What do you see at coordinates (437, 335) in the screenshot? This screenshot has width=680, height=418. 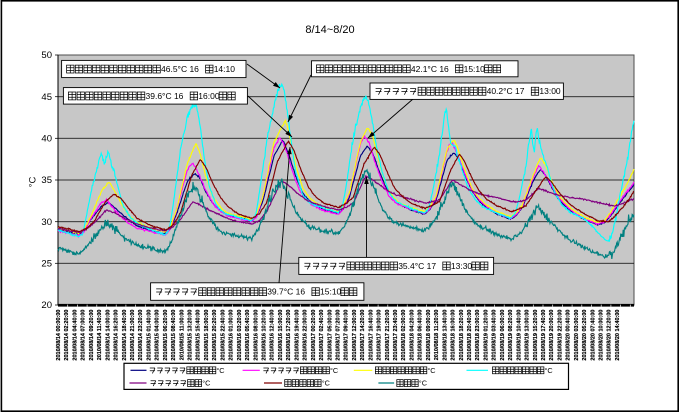 I see `svg-text: 2010/08/18 11:20:00` at bounding box center [437, 335].